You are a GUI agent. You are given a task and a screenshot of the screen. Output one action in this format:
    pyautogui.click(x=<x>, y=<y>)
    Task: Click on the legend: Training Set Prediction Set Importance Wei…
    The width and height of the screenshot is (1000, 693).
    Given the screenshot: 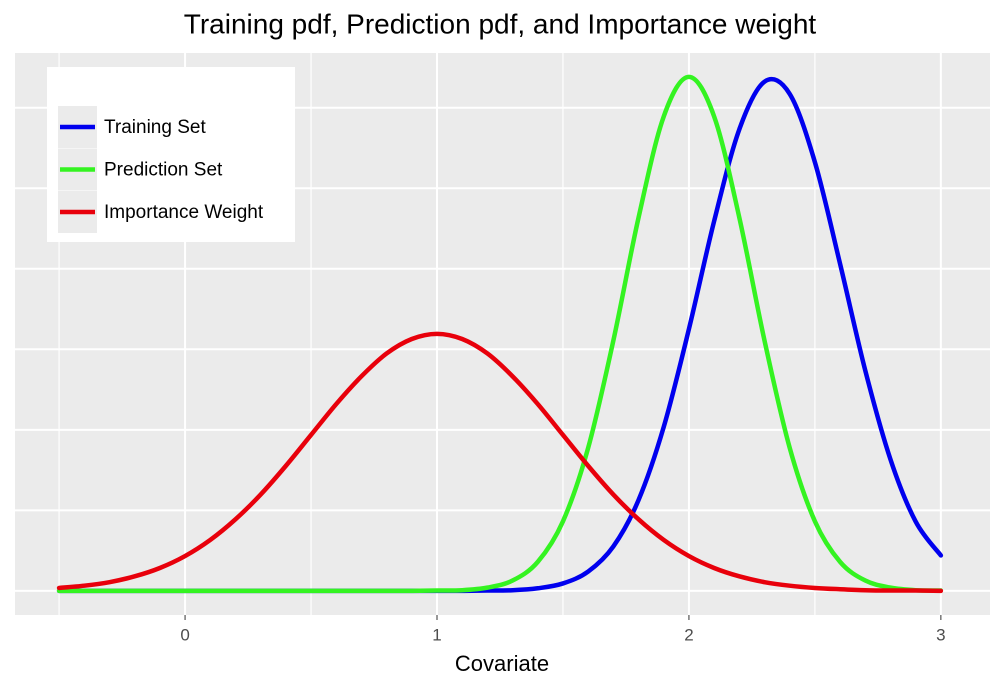 What is the action you would take?
    pyautogui.click(x=171, y=154)
    